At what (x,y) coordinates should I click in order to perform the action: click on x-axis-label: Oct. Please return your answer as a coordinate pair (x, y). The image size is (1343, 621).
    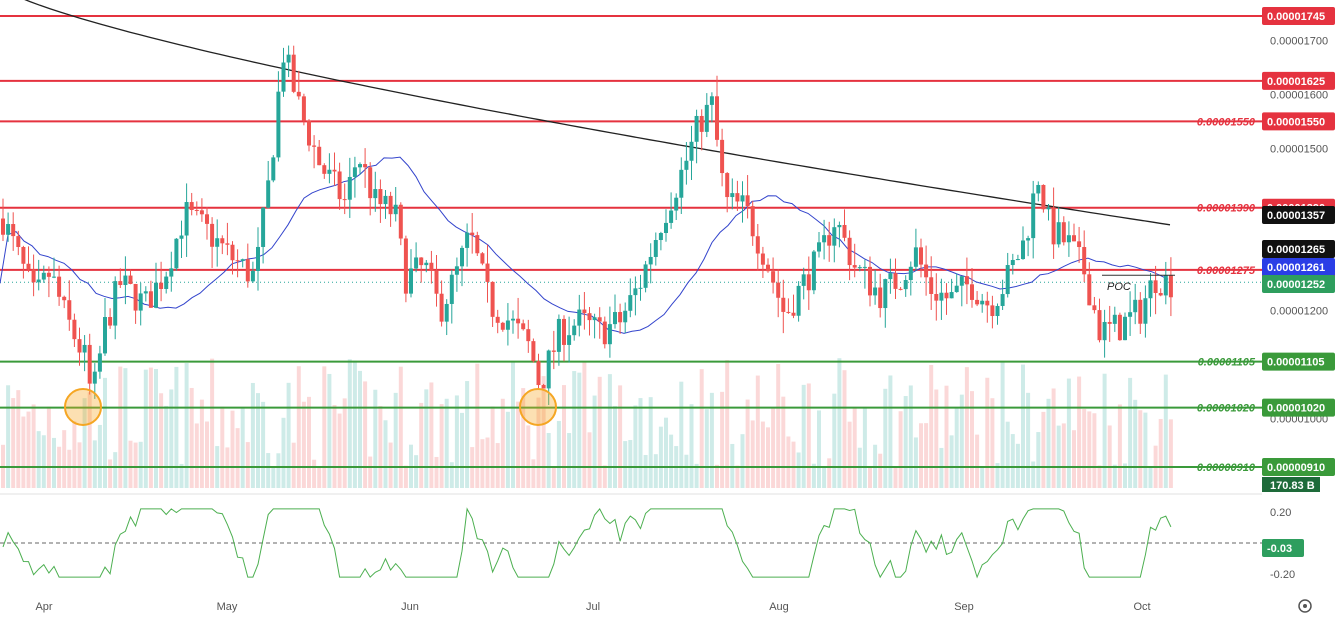
    Looking at the image, I should click on (1141, 607).